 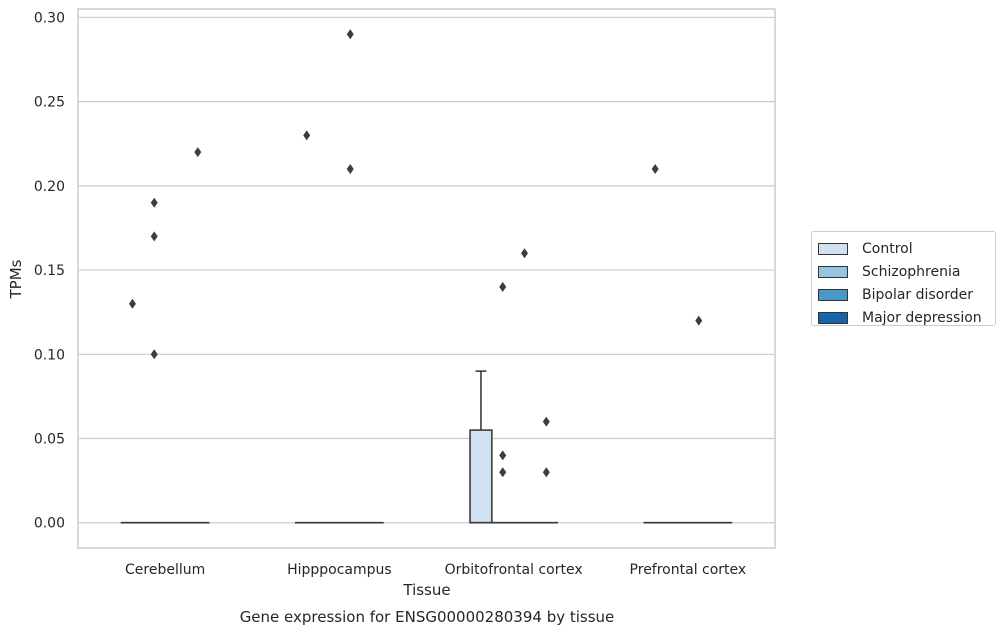 I want to click on legend-label: Schizophrenia, so click(x=911, y=271).